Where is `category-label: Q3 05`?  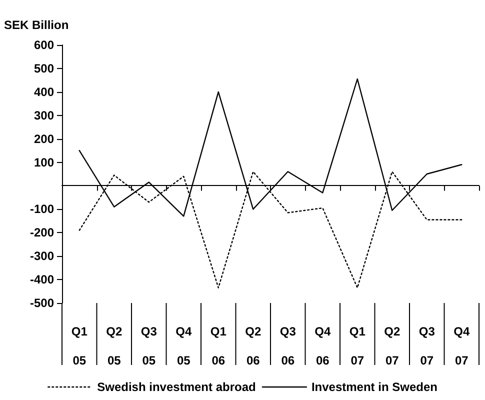
category-label: Q3 05 is located at coordinates (148, 346).